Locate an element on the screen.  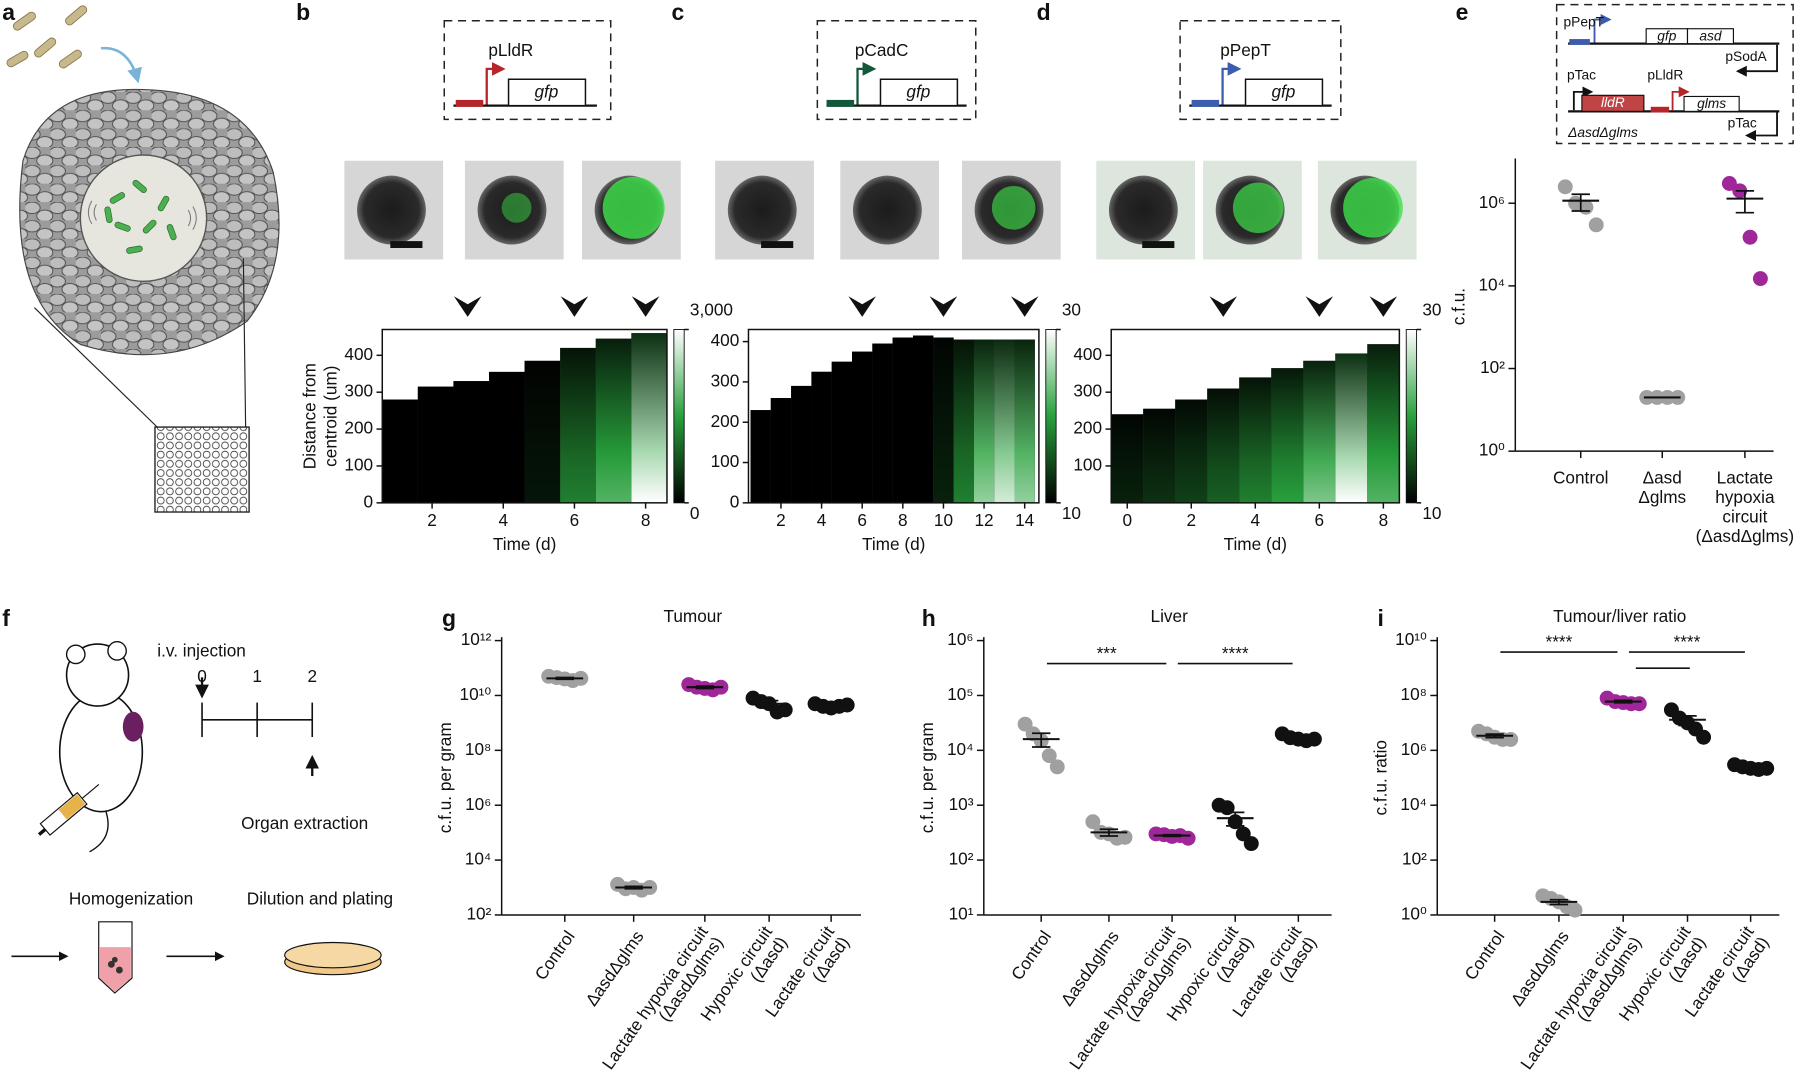
x-tick-label: Lactate is located at coordinates (1745, 477).